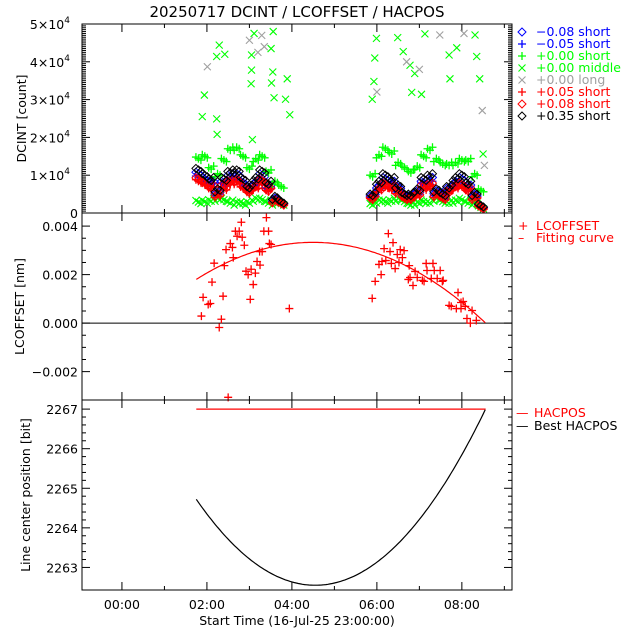 This screenshot has width=640, height=640. Describe the element at coordinates (207, 604) in the screenshot. I see `x-tick-label: 02:00` at that location.